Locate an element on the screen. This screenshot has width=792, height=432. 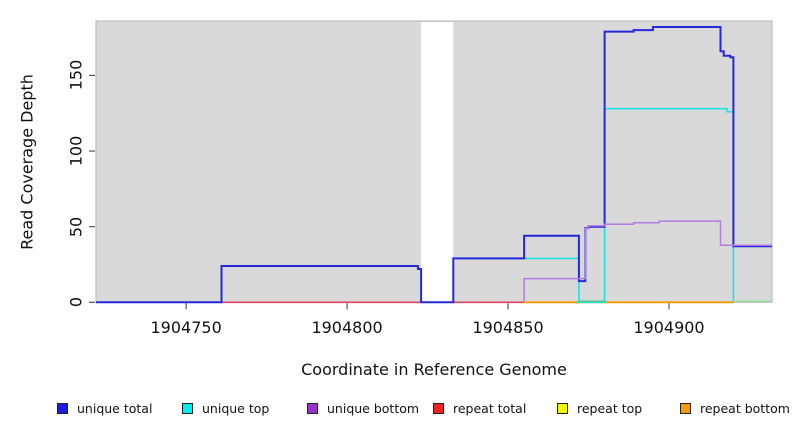
legend-item-repeat-top: repeat top is located at coordinates (600, 408).